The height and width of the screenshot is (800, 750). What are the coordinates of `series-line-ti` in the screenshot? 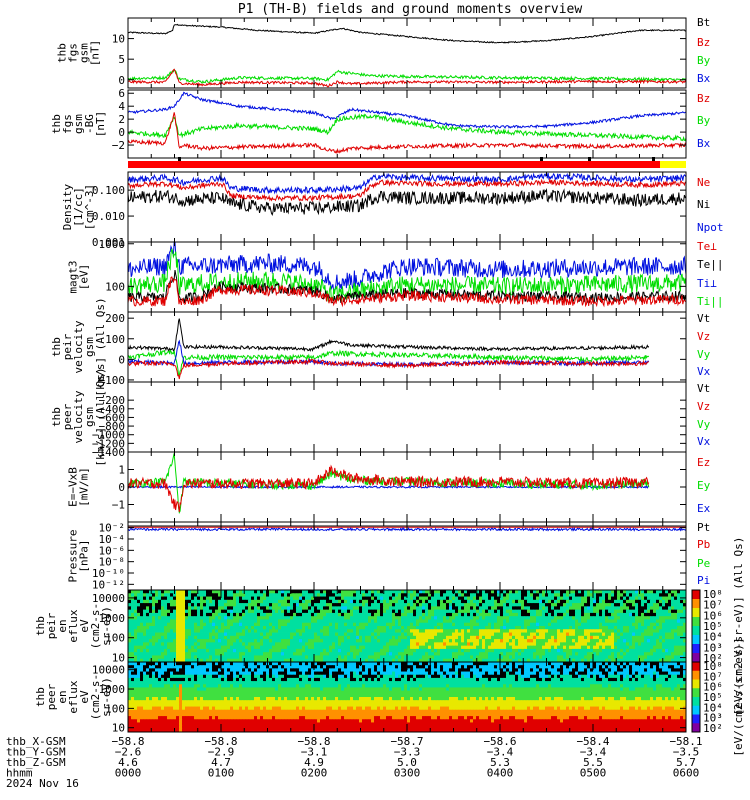 It's located at (407, 275).